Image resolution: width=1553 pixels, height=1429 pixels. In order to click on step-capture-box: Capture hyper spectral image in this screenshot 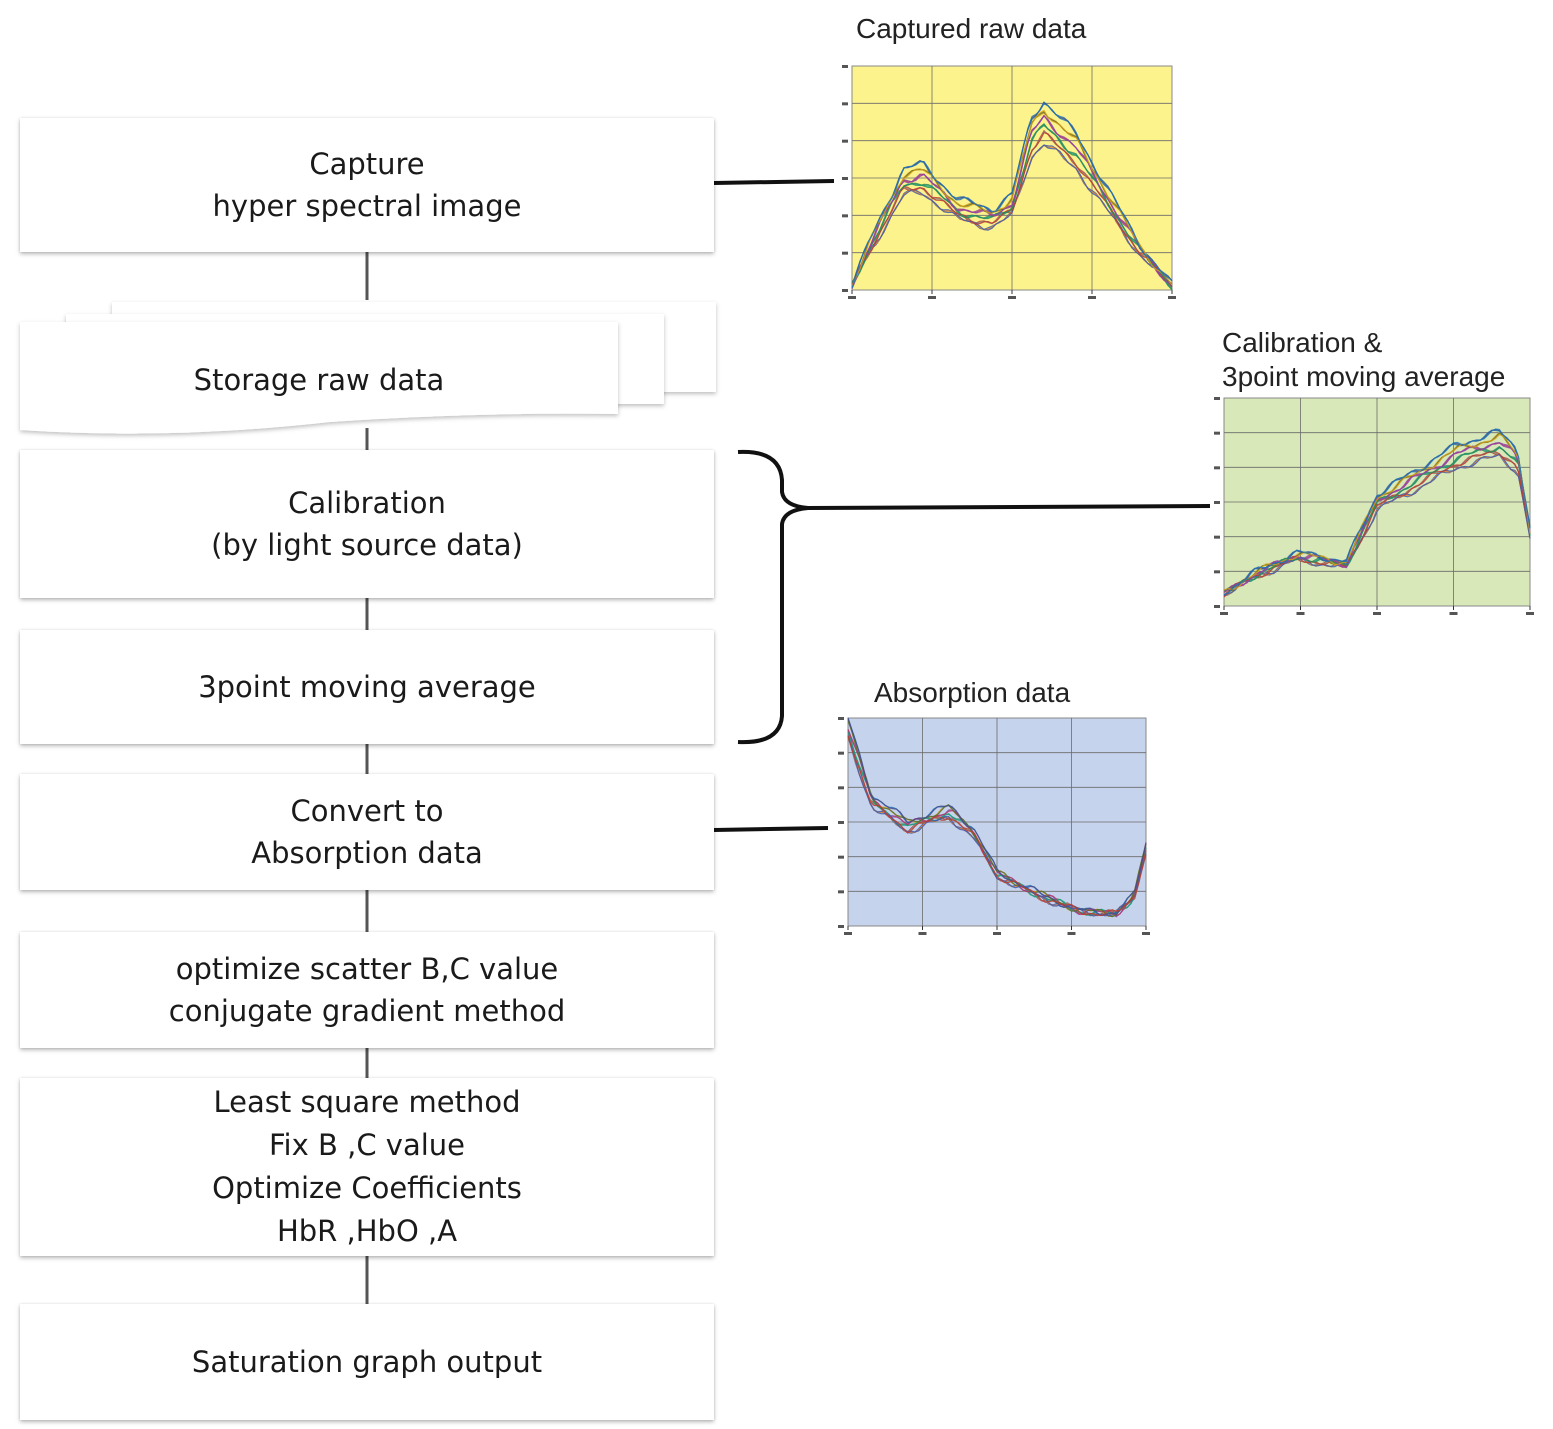, I will do `click(367, 185)`.